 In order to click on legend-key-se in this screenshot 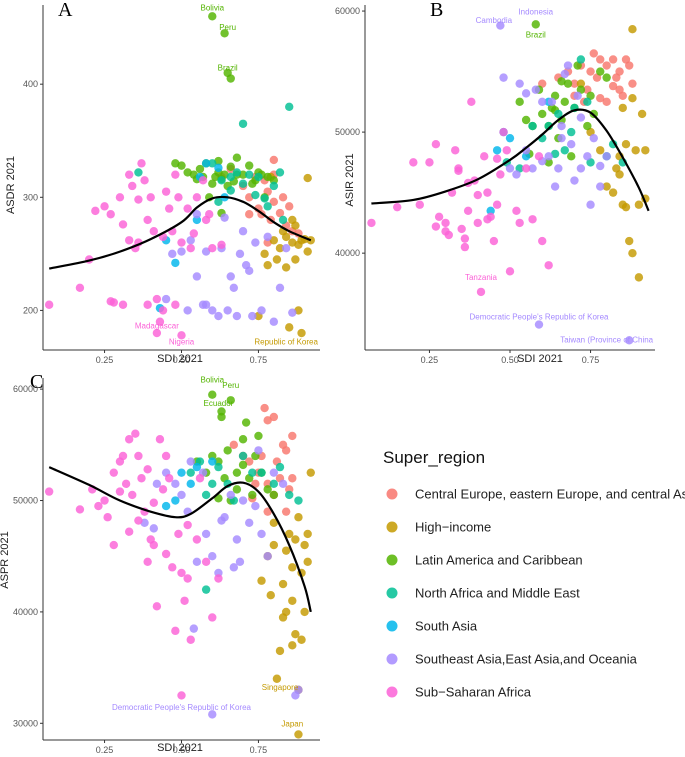, I will do `click(392, 659)`.